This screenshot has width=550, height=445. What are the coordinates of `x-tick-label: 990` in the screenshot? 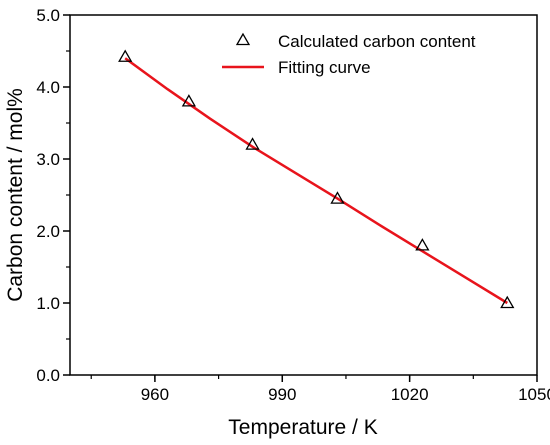 It's located at (282, 394).